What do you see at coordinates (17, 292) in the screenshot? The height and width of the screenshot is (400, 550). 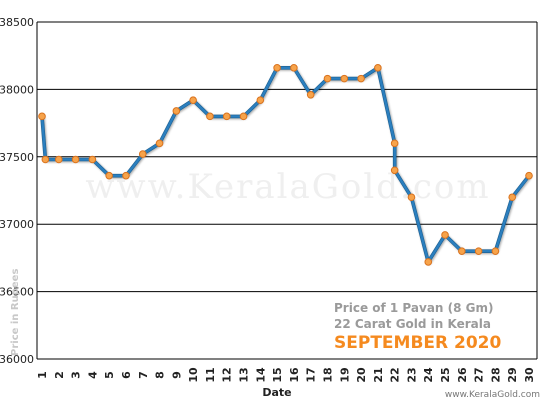 I see `y-tick-label: 36500` at bounding box center [17, 292].